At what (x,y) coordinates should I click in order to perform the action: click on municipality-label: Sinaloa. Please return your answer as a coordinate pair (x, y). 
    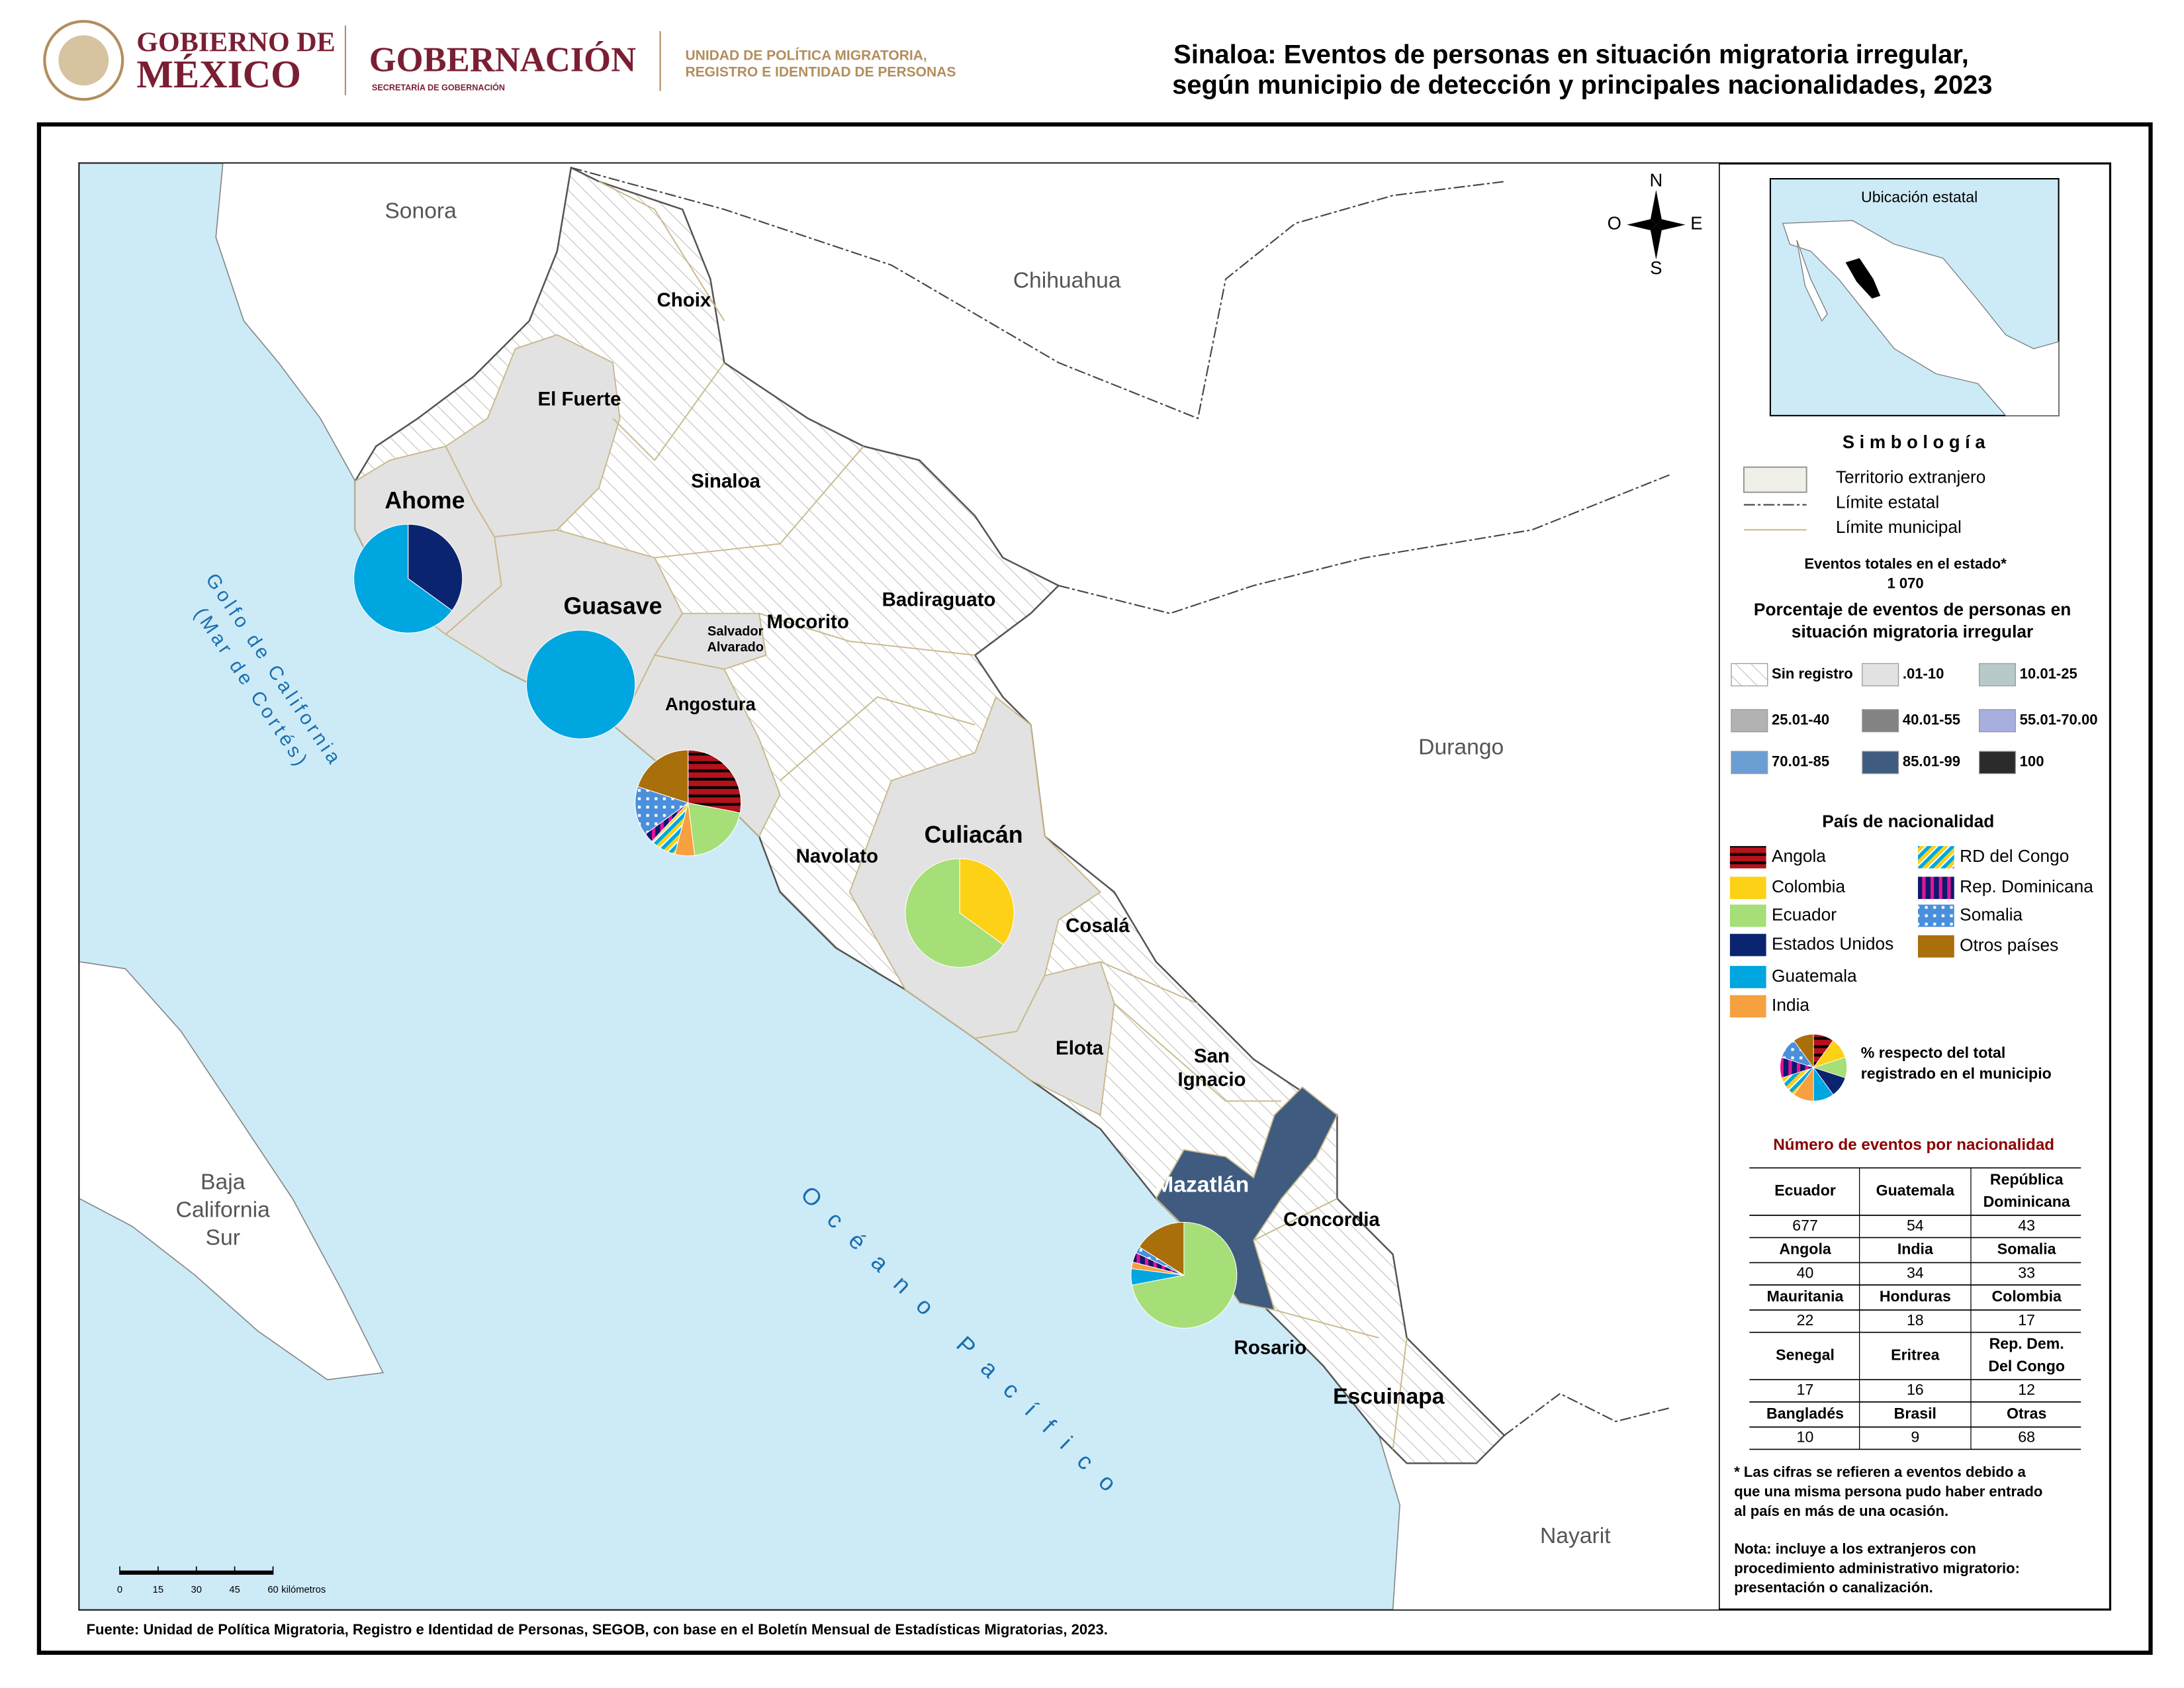
    Looking at the image, I should click on (725, 481).